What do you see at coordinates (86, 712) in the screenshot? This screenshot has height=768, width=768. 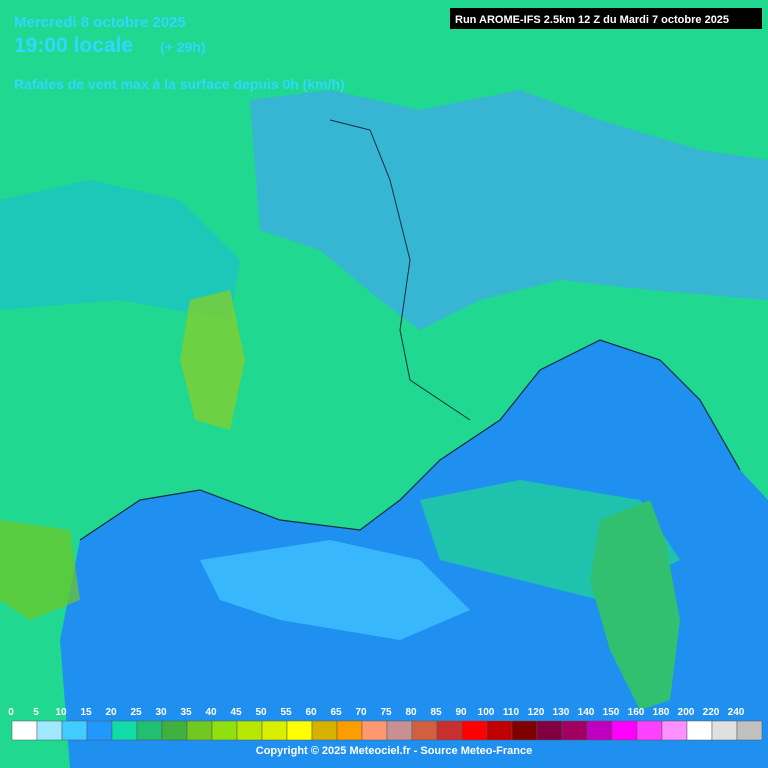 I see `legend-label: 15` at bounding box center [86, 712].